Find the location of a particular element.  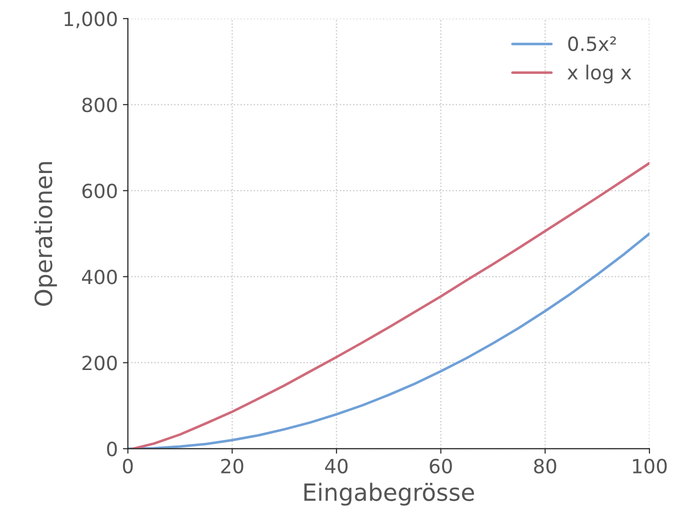

x-tick-label: 60 is located at coordinates (441, 466).